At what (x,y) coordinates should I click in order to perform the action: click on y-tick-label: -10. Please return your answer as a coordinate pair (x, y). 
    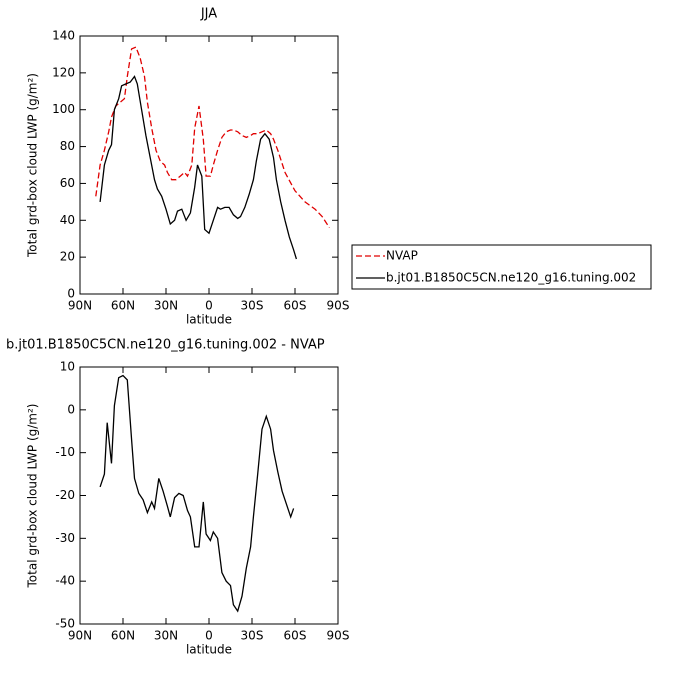
    Looking at the image, I should click on (65, 452).